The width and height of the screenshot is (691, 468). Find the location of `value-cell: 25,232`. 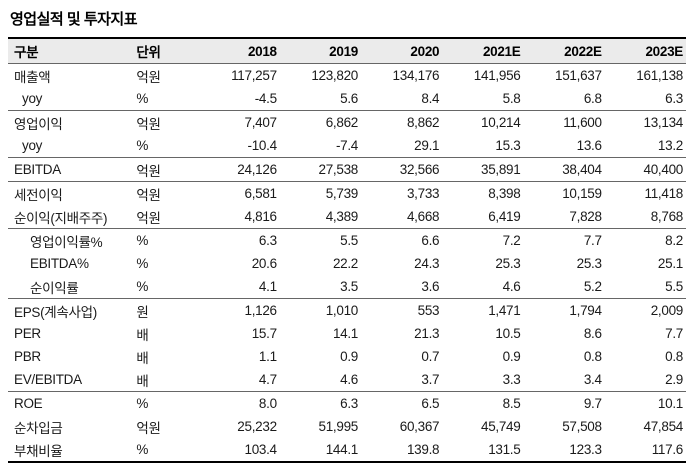

value-cell: 25,232 is located at coordinates (257, 426).